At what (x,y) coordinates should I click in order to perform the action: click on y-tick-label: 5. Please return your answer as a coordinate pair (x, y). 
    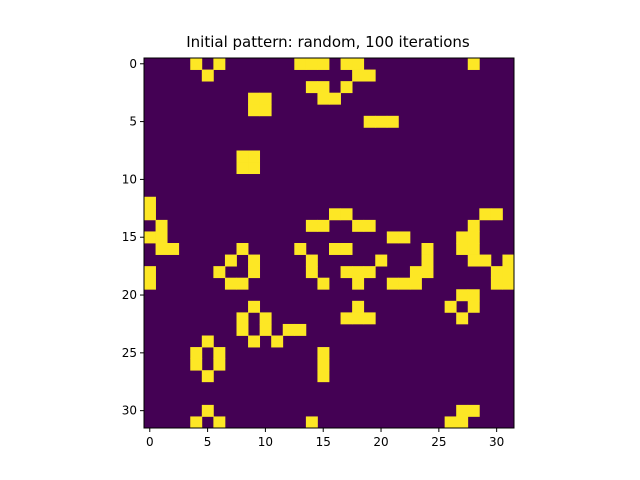
    Looking at the image, I should click on (133, 122).